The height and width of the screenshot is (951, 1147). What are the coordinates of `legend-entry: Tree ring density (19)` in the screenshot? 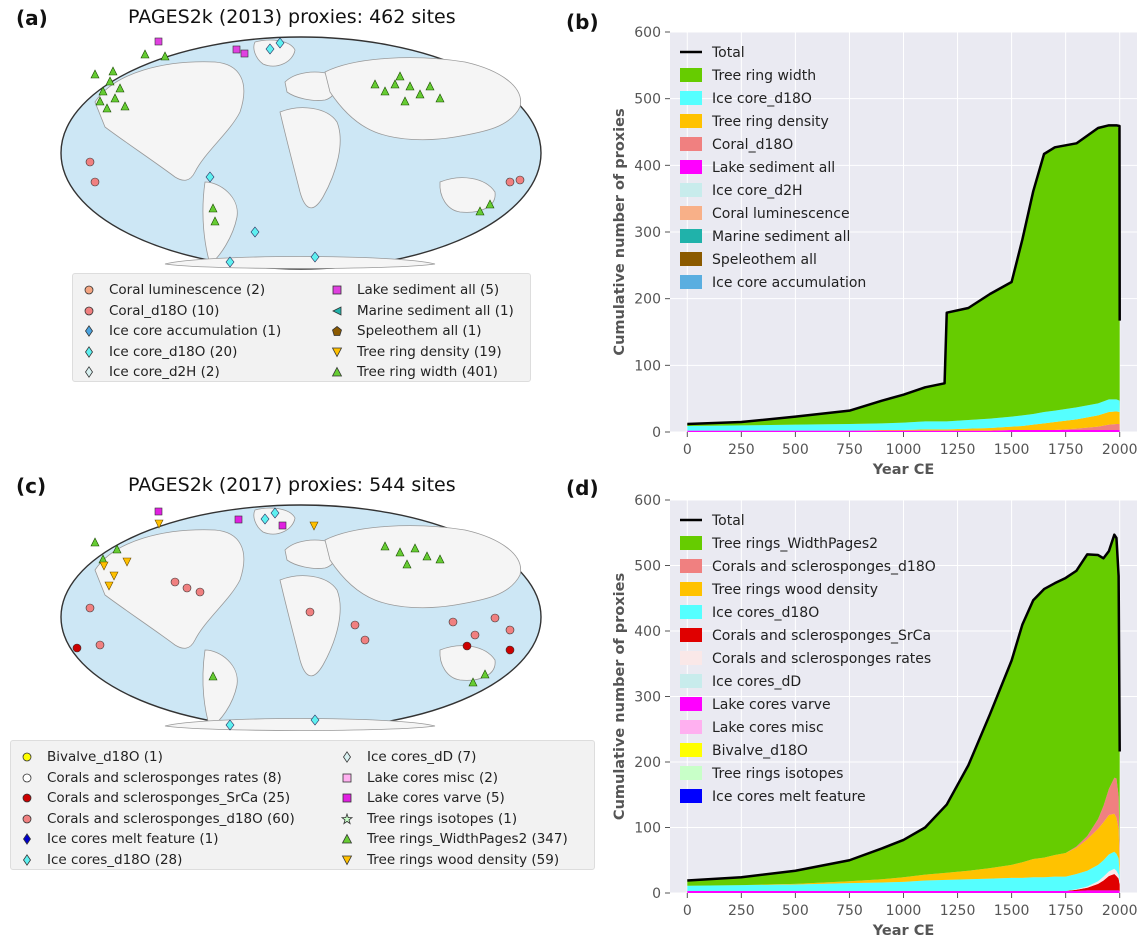 It's located at (422, 352).